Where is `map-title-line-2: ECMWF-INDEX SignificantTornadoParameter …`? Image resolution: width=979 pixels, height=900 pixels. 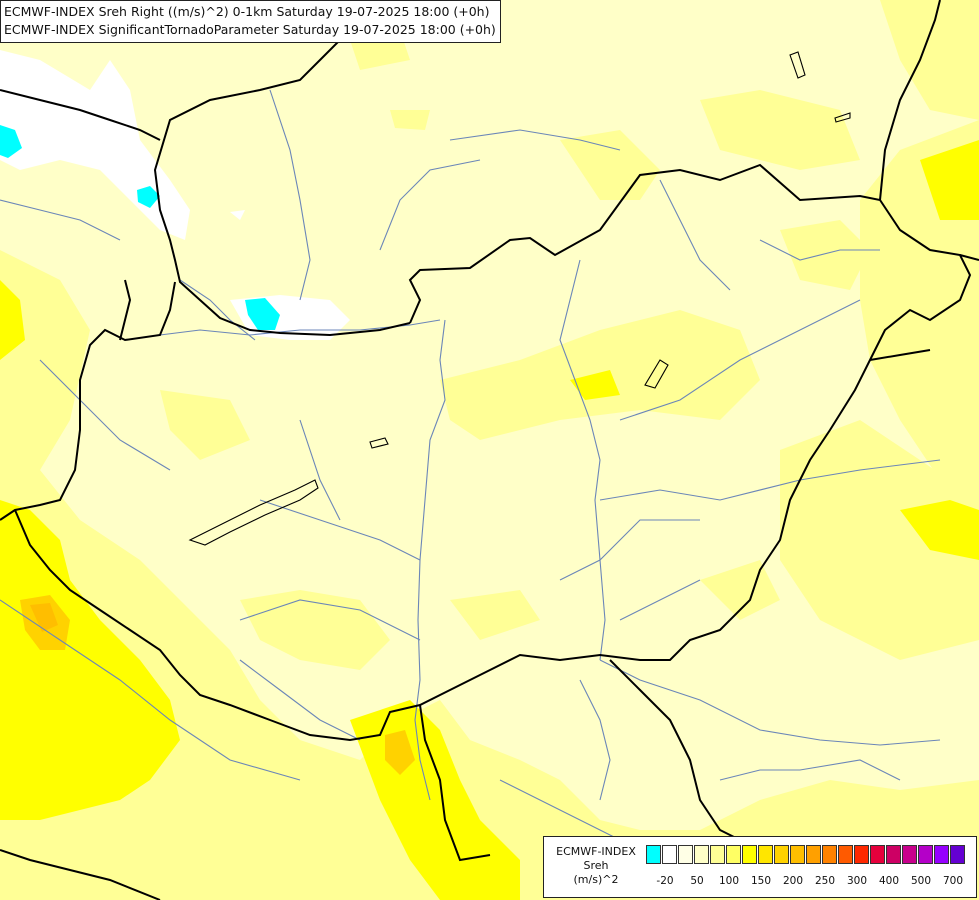 map-title-line-2: ECMWF-INDEX SignificantTornadoParameter … is located at coordinates (250, 29).